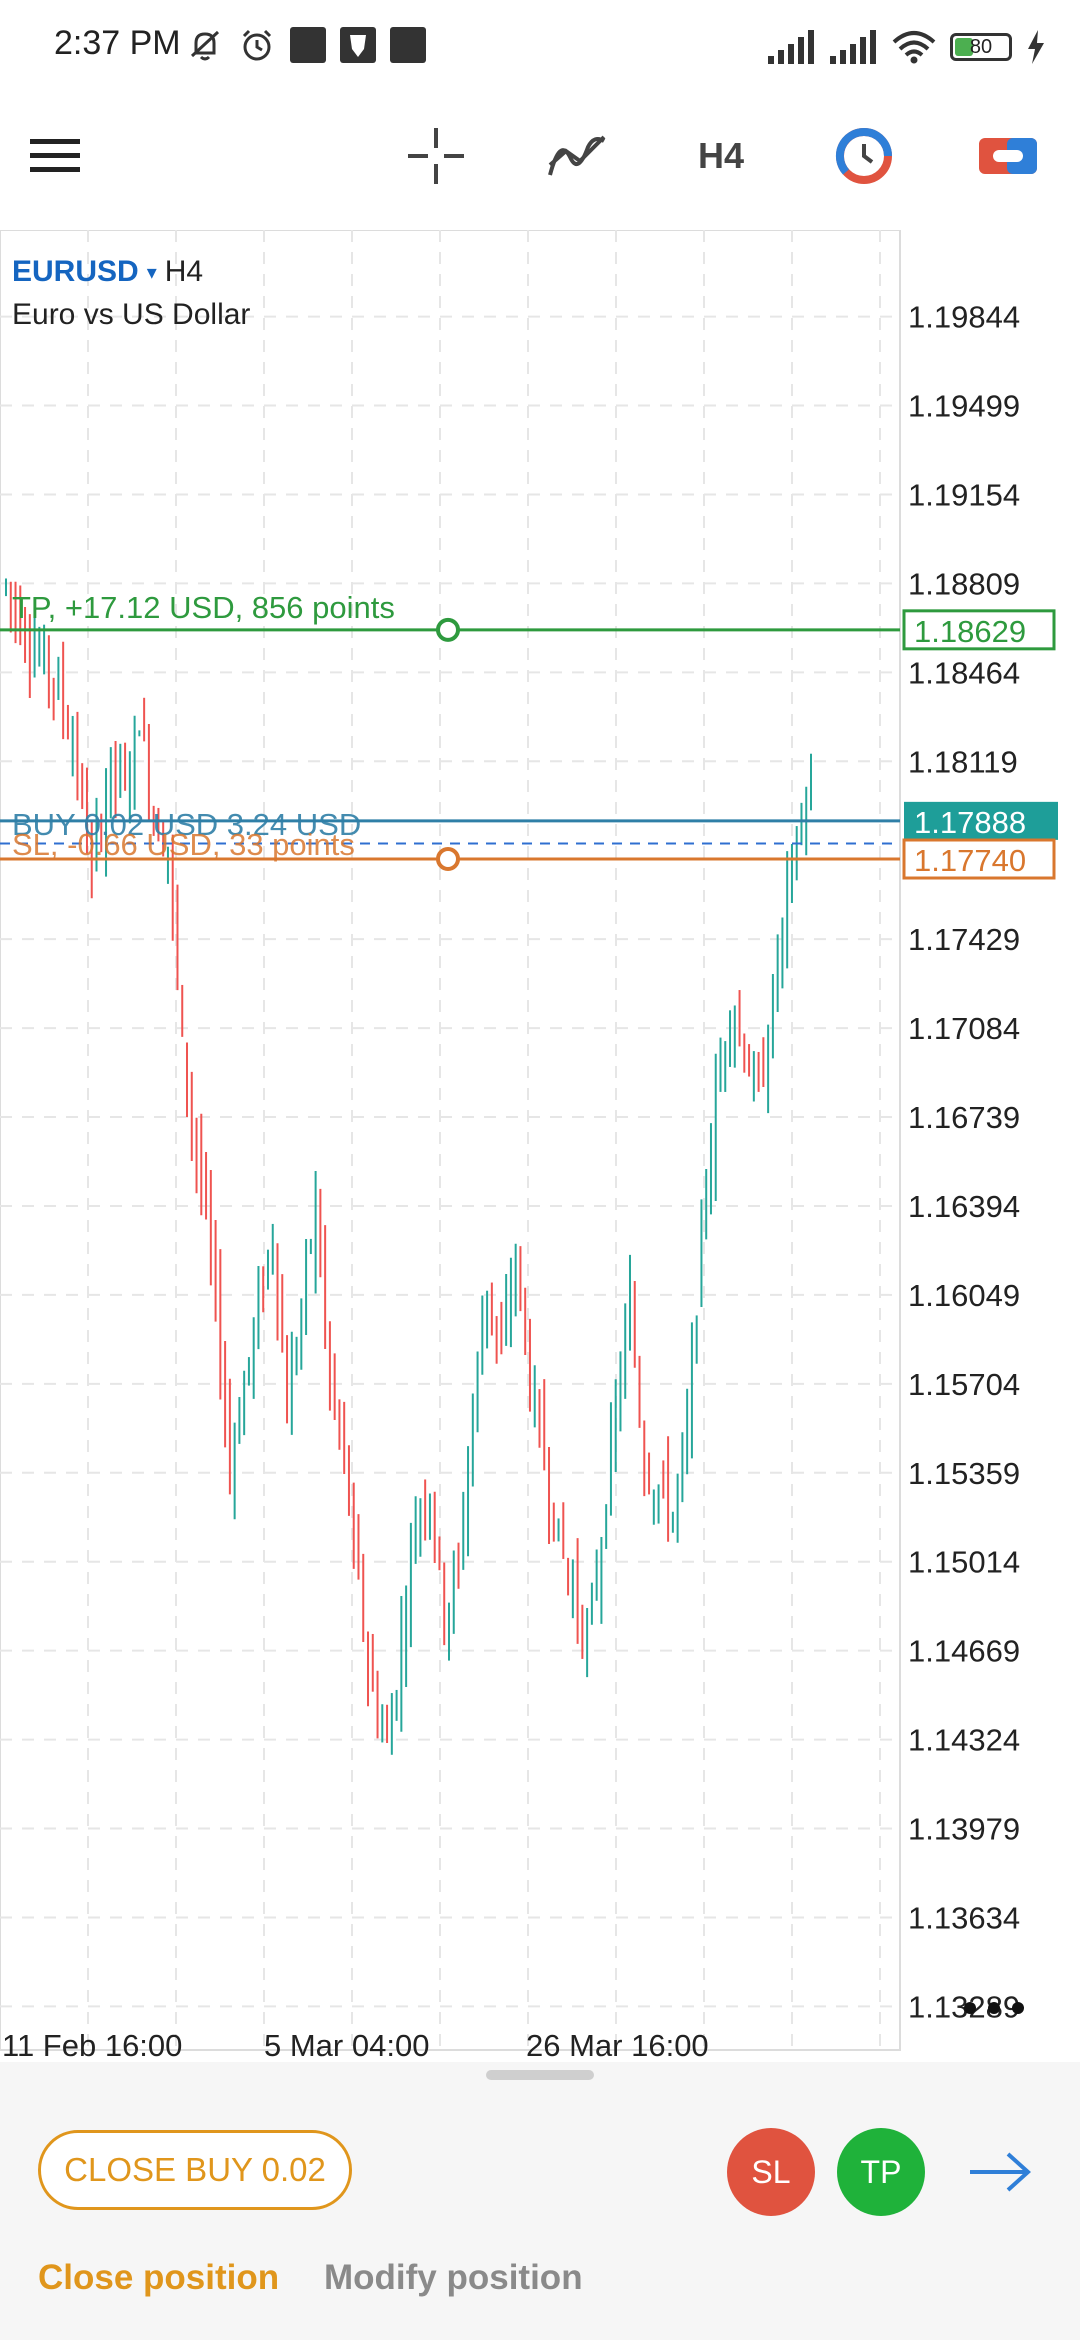 This screenshot has width=1080, height=2340. I want to click on symbol-caret-icon: ▾, so click(151, 272).